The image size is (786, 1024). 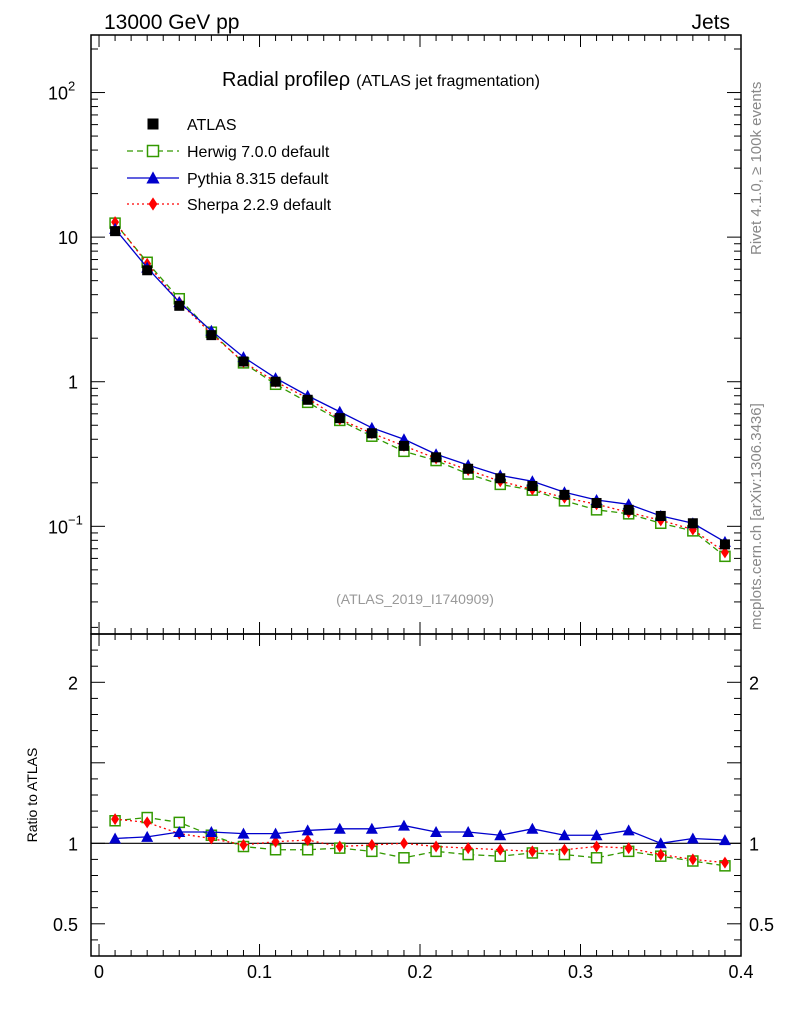 I want to click on x-tick-label: 0, so click(x=99, y=972).